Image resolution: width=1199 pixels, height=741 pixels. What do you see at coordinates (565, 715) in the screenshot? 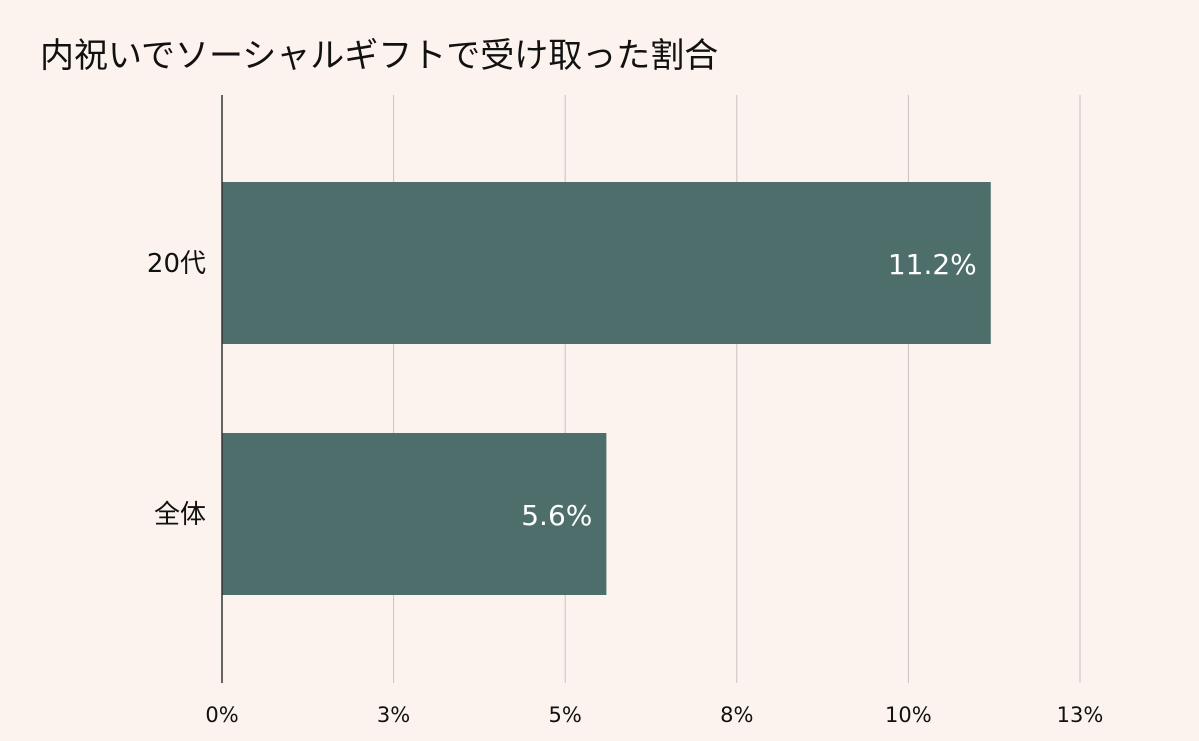
I see `x-tick-label: 5%` at bounding box center [565, 715].